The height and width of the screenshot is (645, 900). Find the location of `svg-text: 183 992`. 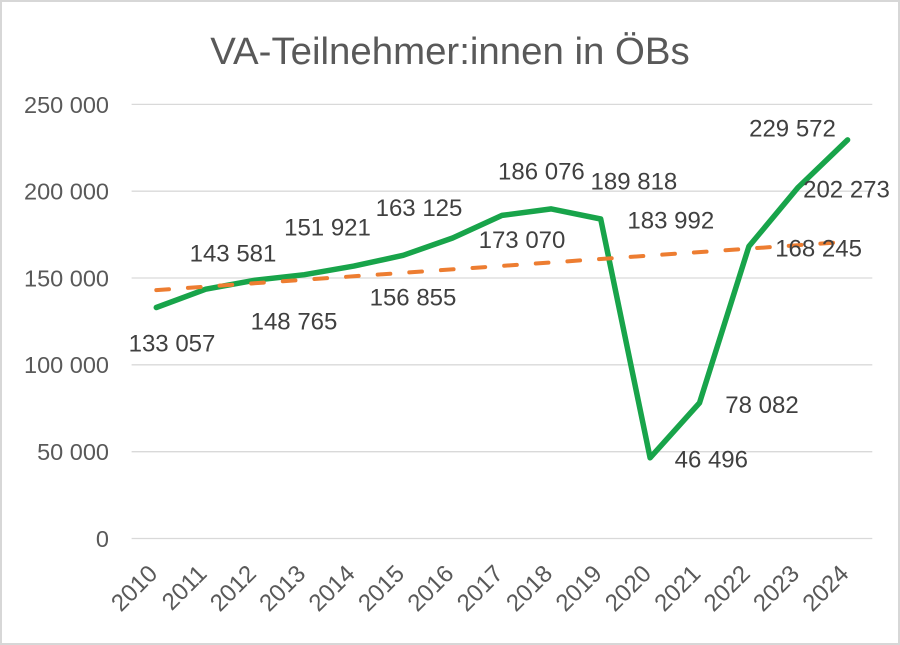

svg-text: 183 992 is located at coordinates (670, 221).